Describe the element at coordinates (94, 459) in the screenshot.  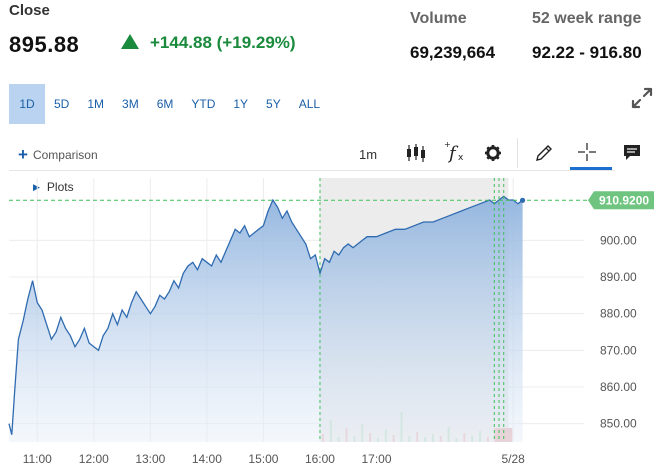
I see `x-tick-label: 12:00` at that location.